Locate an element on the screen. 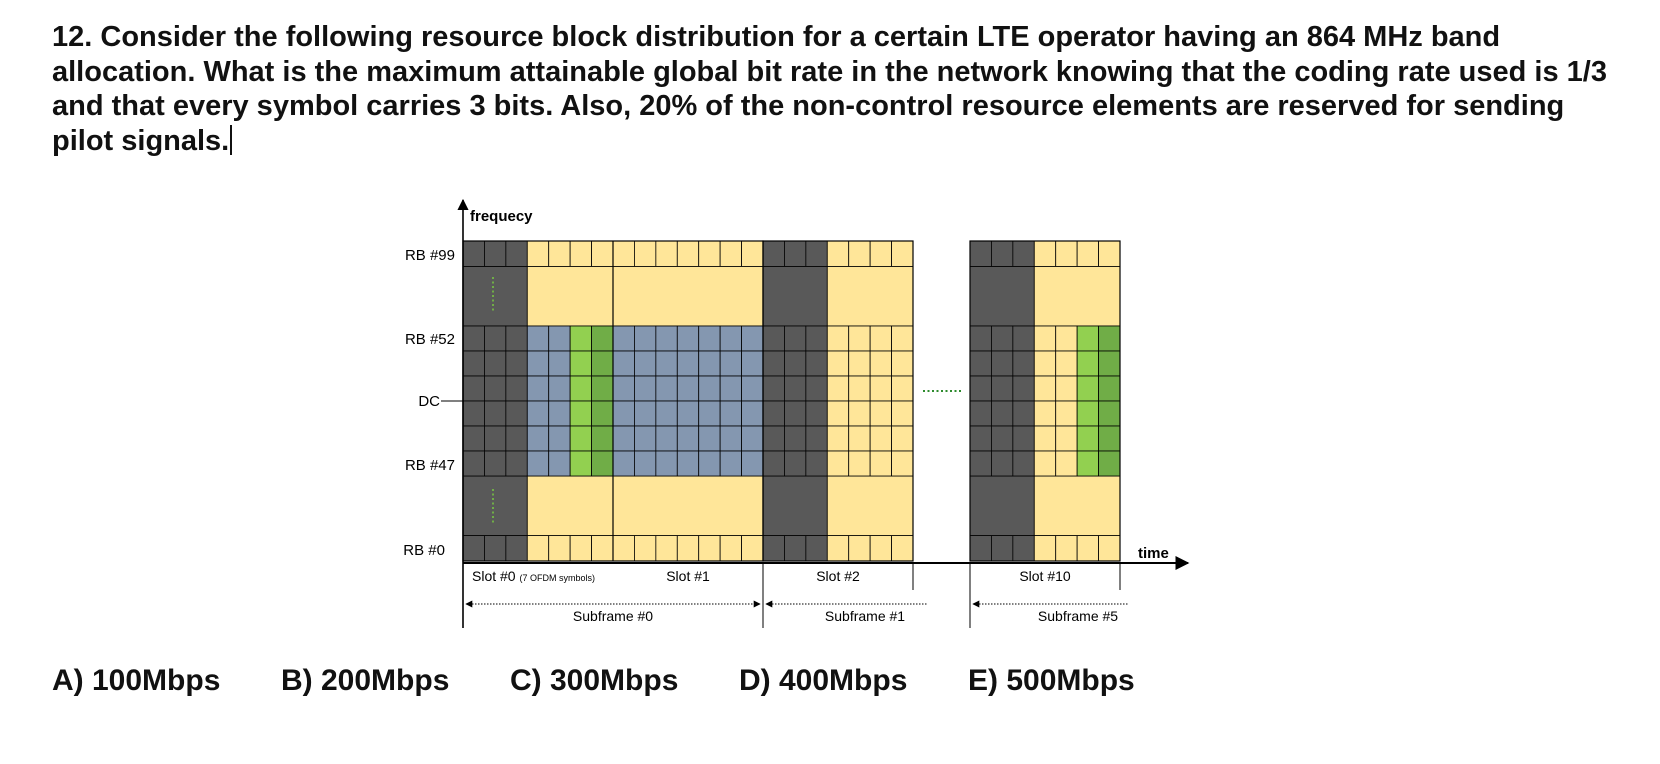  slot0-label: Slot #0 (7 OFDM symbols) is located at coordinates (533, 576).